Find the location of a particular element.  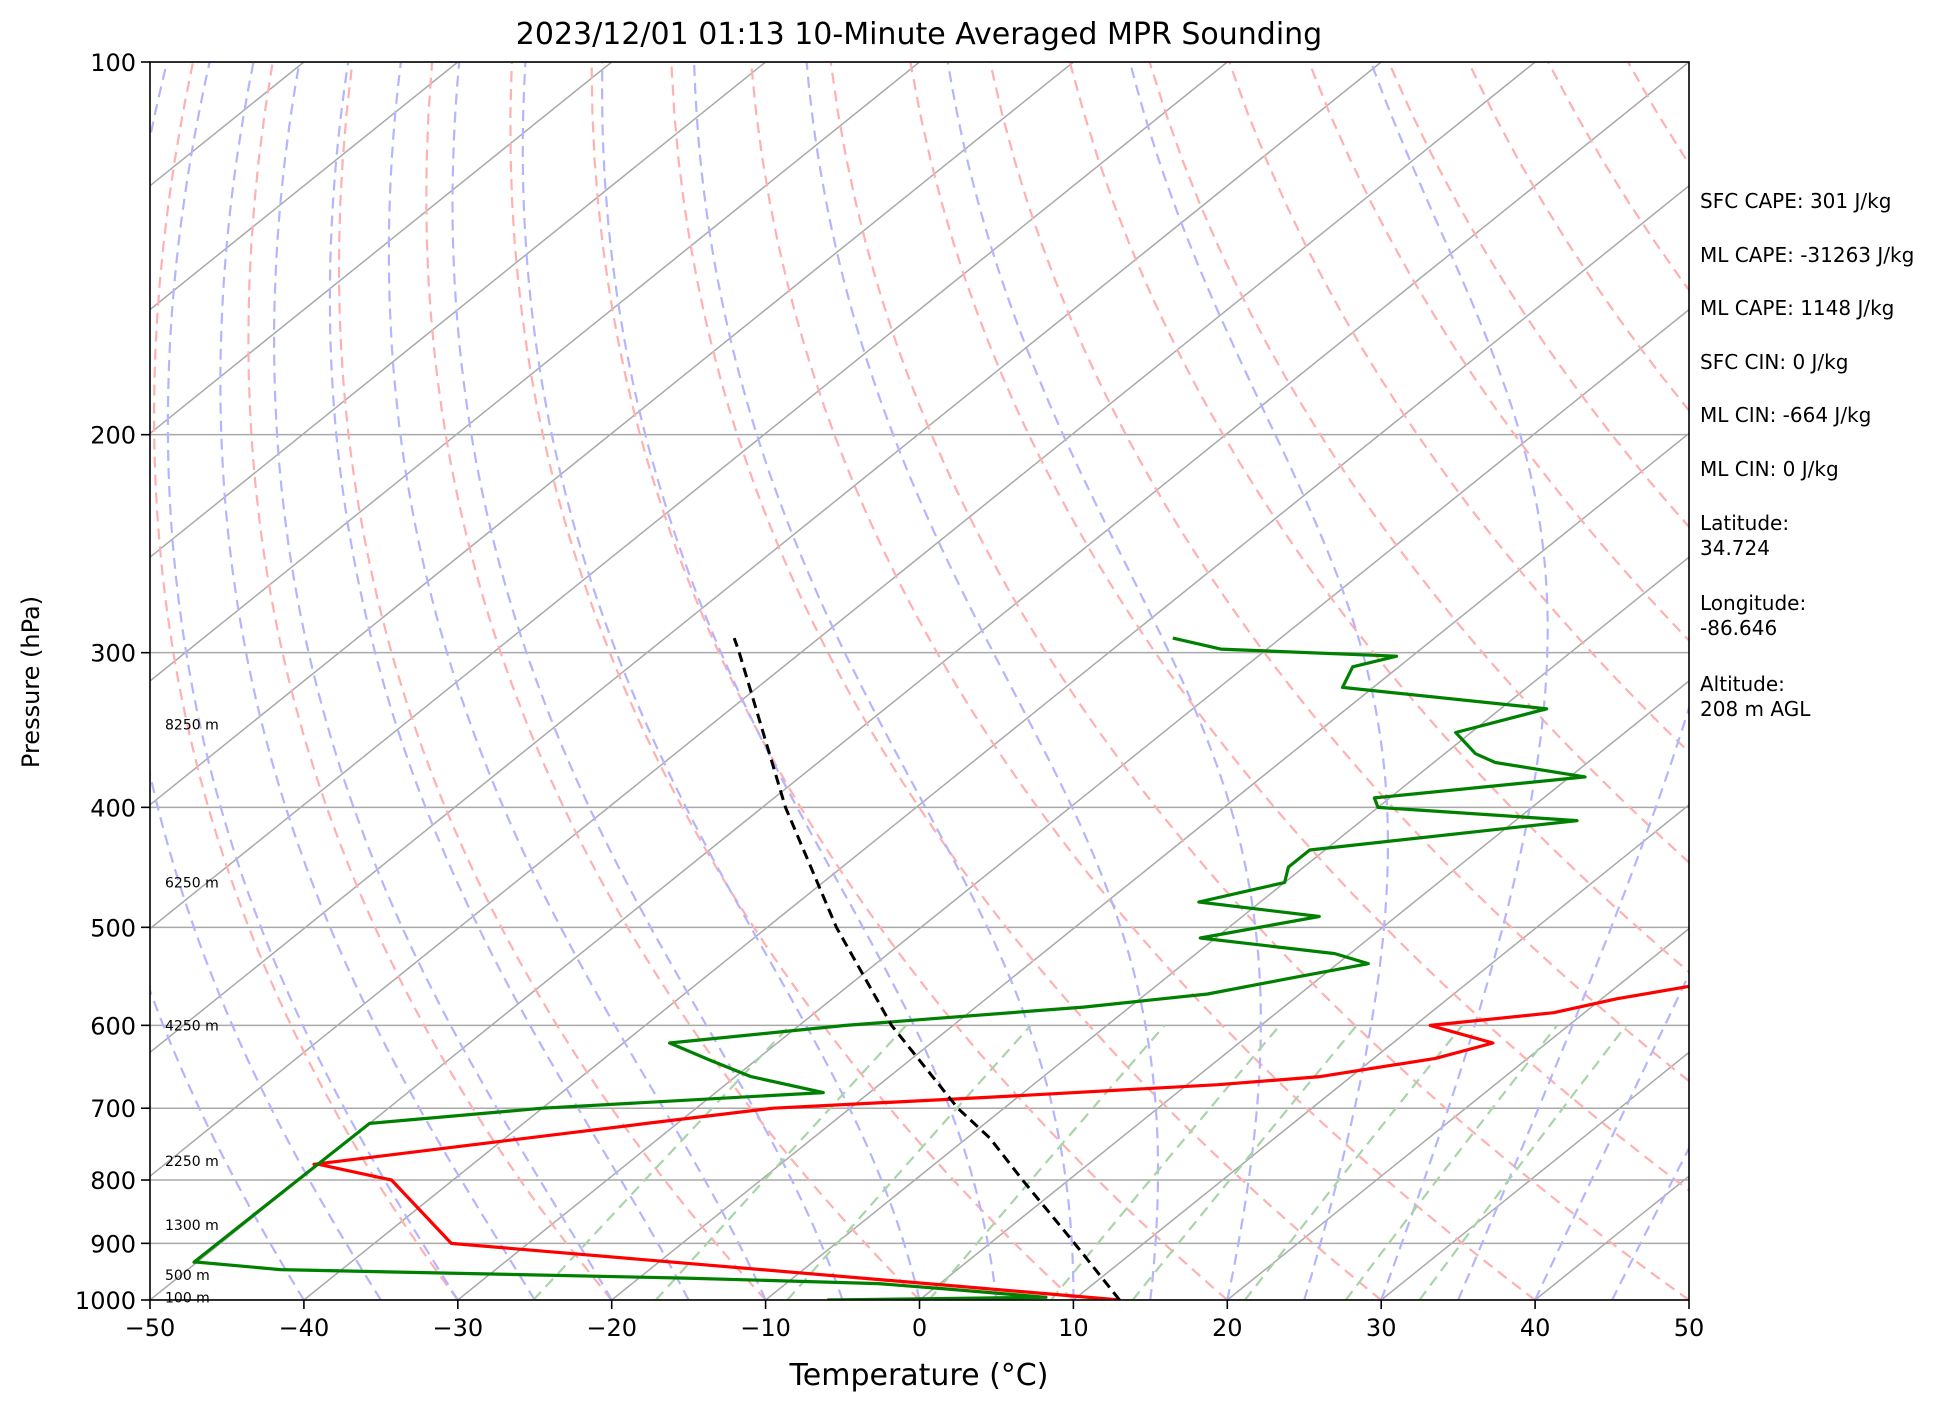

x-tick-label: 50 is located at coordinates (1689, 1328).